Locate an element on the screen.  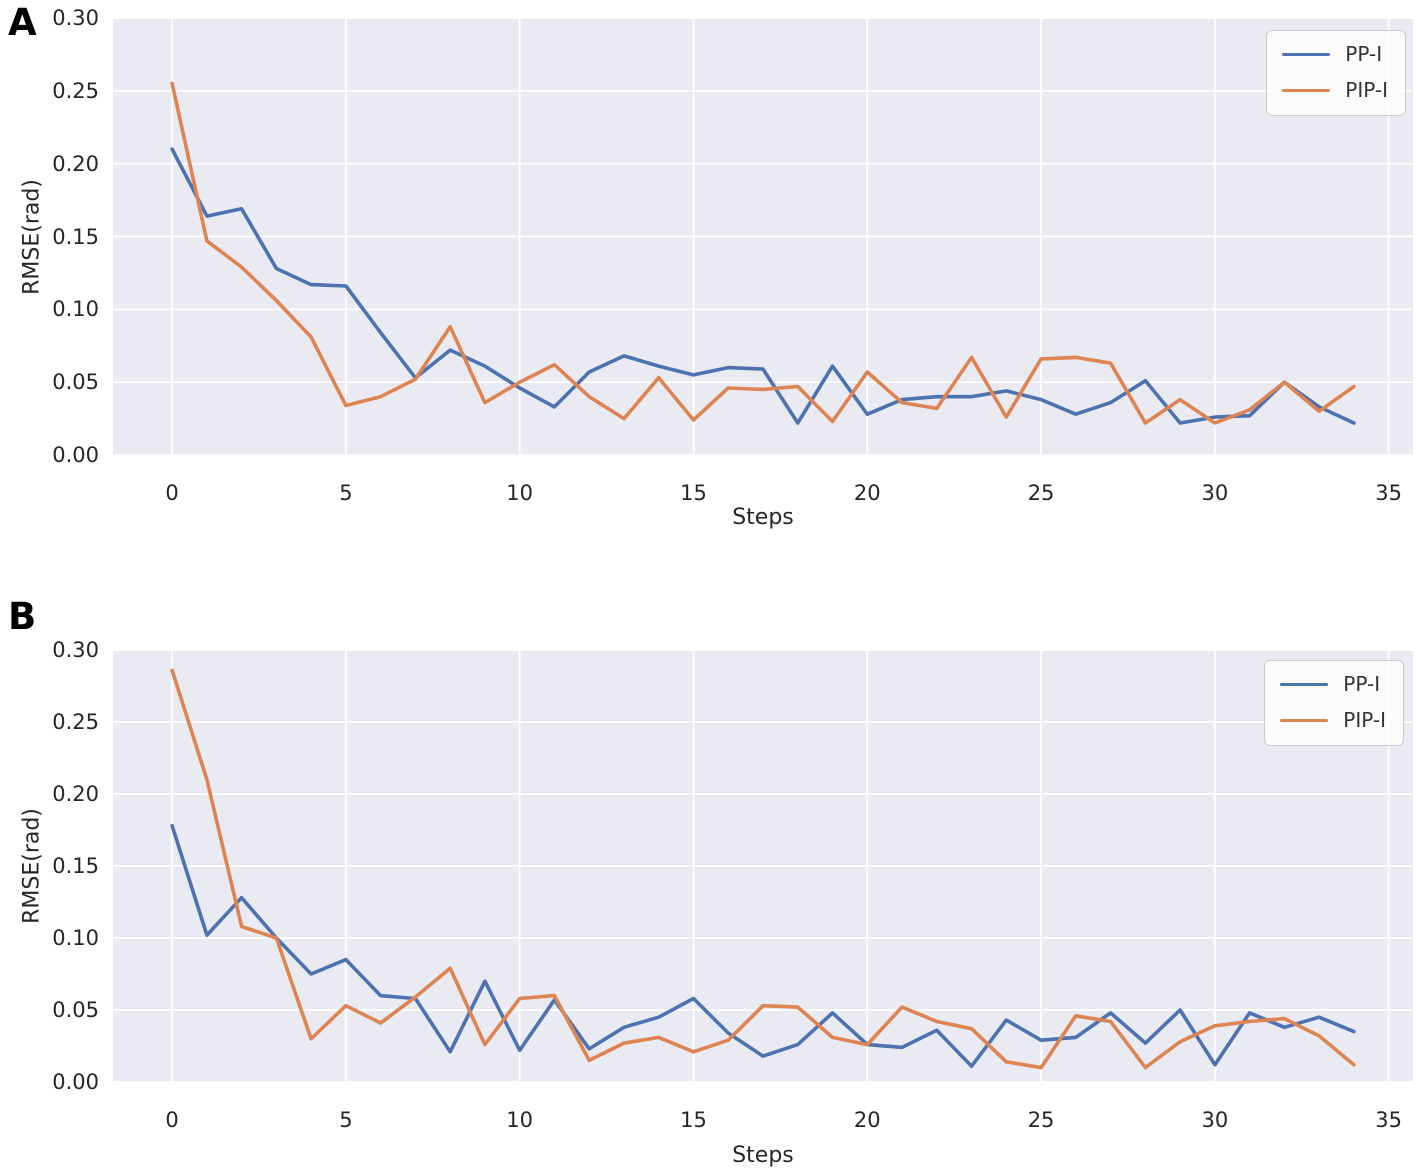
y-axis-label-a: RMSE(rad) is located at coordinates (32, 237).